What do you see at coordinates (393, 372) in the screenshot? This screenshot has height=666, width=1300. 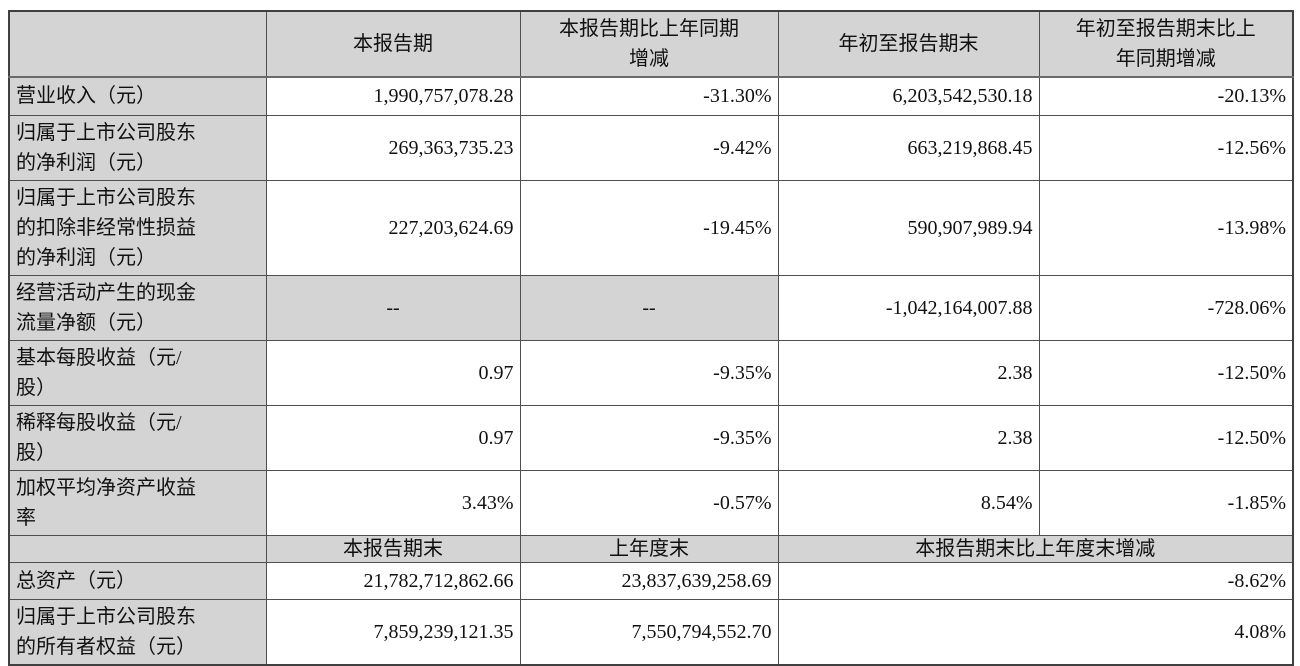 I see `basic-eps-current-period: 0.97` at bounding box center [393, 372].